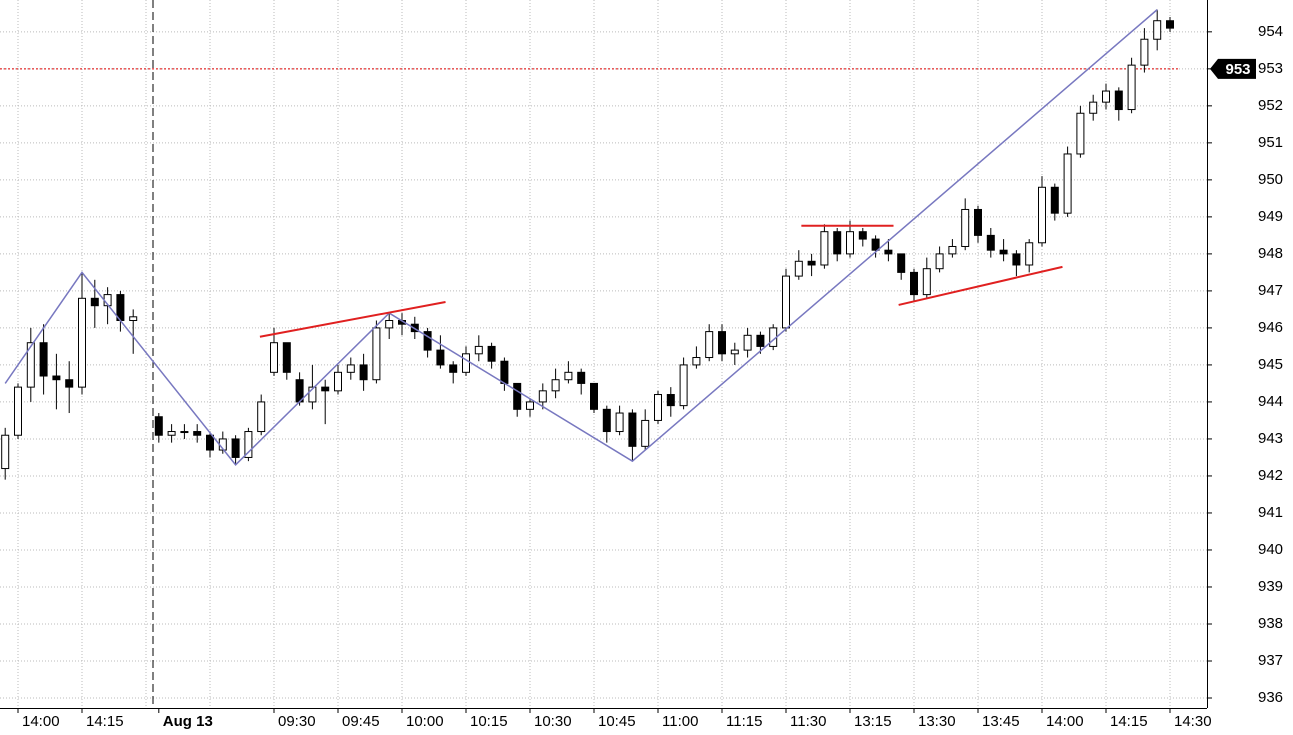  I want to click on y-tick-label: 943, so click(1270, 438).